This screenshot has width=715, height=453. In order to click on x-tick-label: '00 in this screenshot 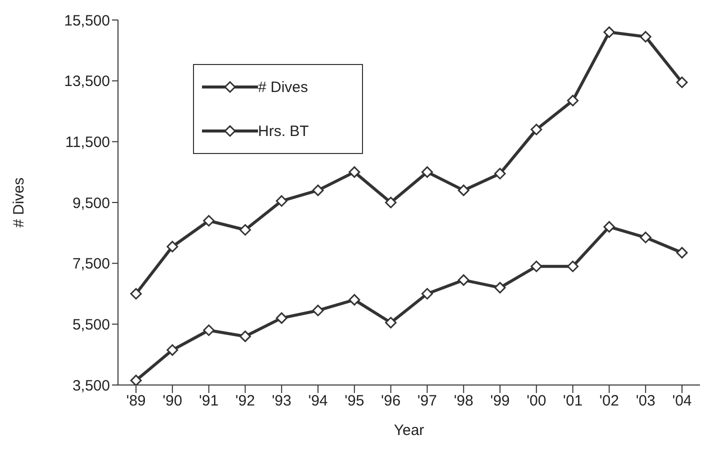, I will do `click(536, 401)`.